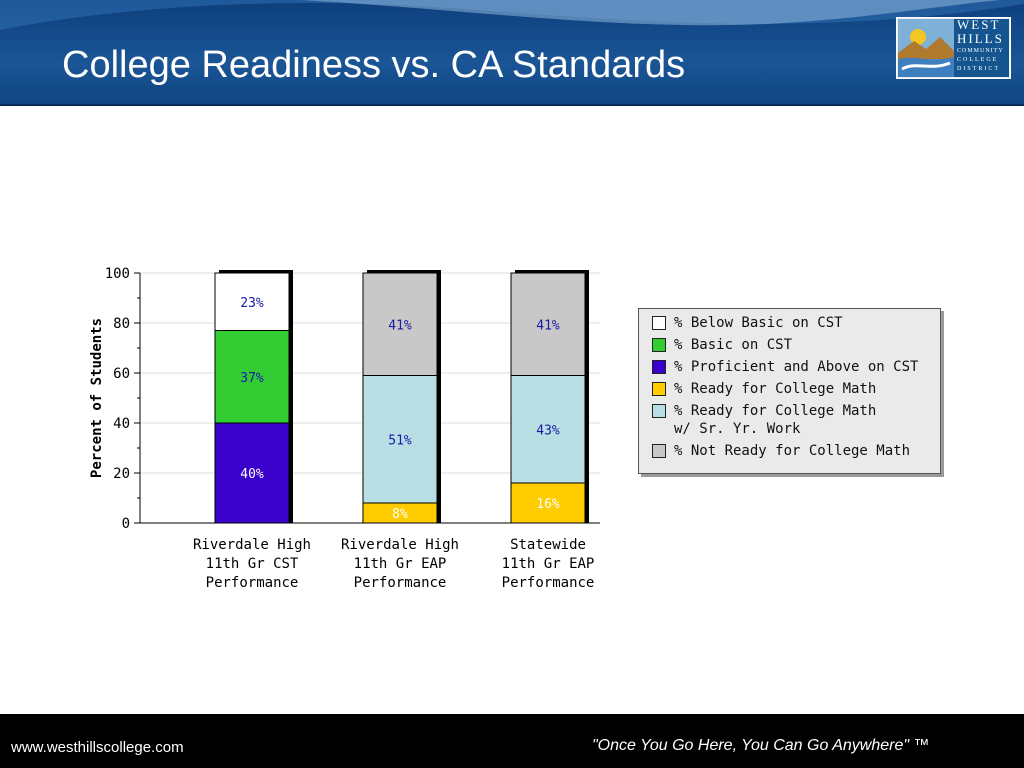  I want to click on y-axis-label: Percent of Students, so click(97, 398).